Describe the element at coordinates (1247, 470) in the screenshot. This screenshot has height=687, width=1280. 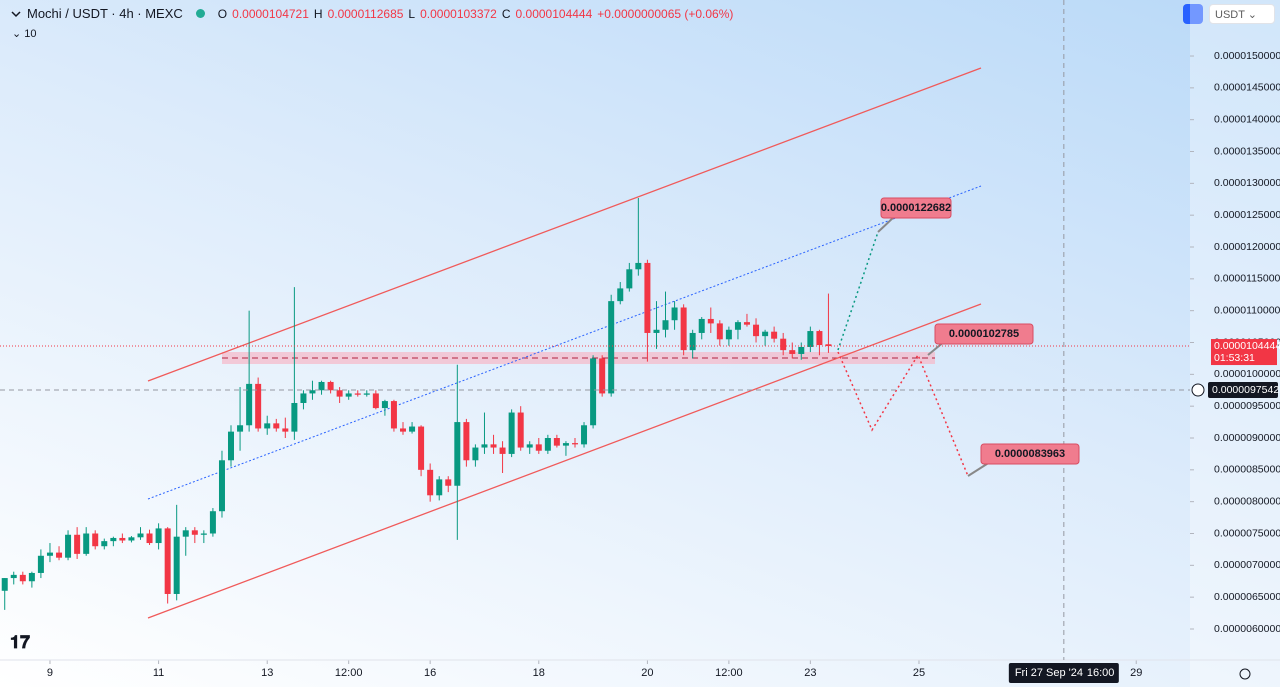
I see `y-tick-label: 0.0000085000` at that location.